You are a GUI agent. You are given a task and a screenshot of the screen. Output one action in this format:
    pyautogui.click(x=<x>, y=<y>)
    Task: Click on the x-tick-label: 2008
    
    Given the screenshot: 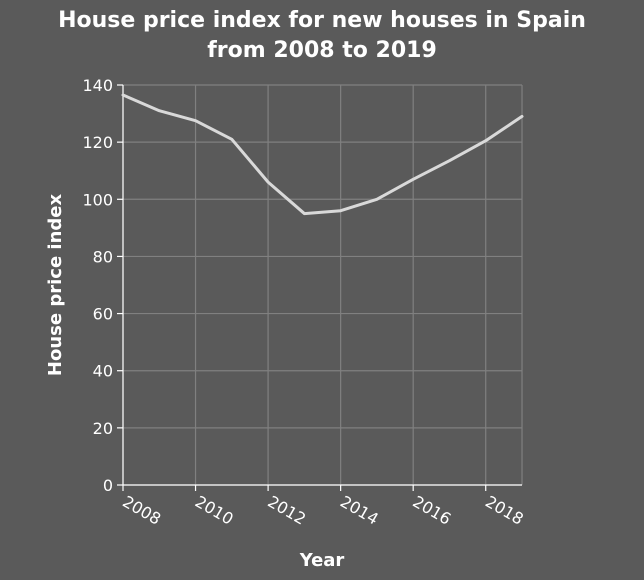 What is the action you would take?
    pyautogui.click(x=141, y=510)
    